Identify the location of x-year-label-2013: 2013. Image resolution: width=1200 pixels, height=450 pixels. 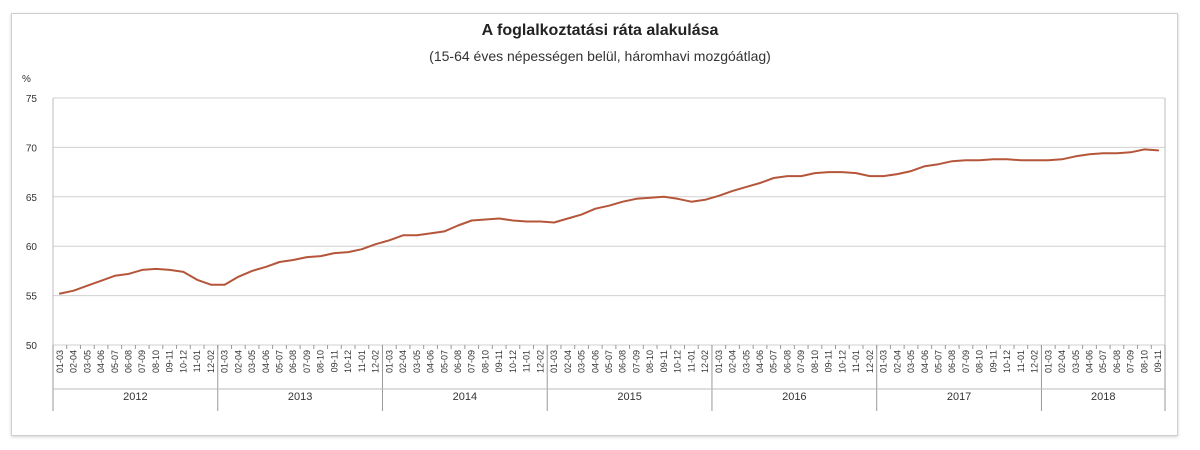
(300, 397).